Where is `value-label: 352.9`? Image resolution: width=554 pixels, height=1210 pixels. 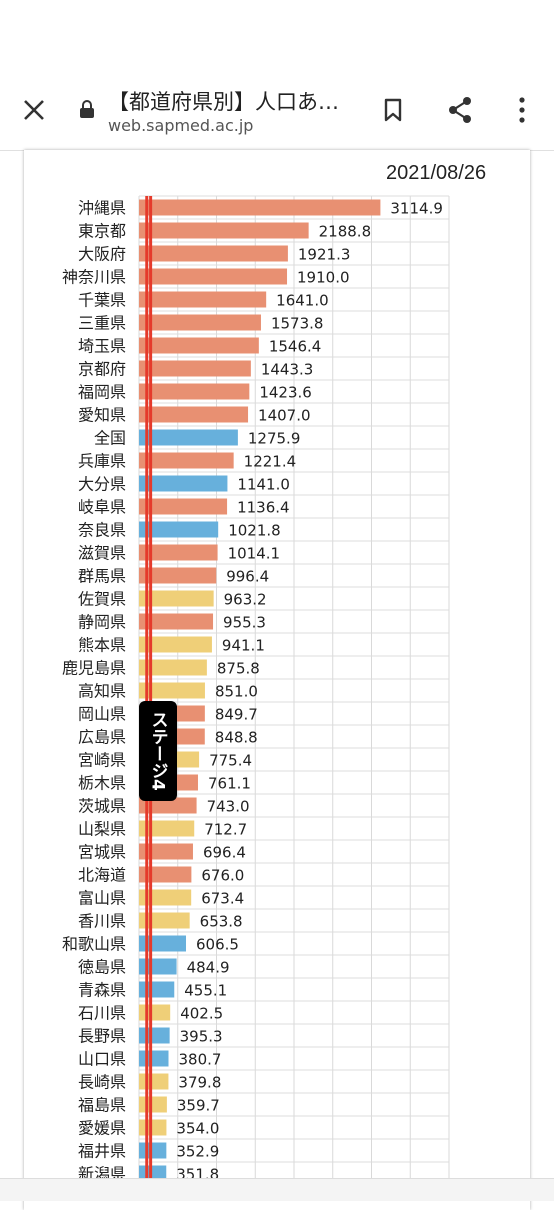 value-label: 352.9 is located at coordinates (197, 1152).